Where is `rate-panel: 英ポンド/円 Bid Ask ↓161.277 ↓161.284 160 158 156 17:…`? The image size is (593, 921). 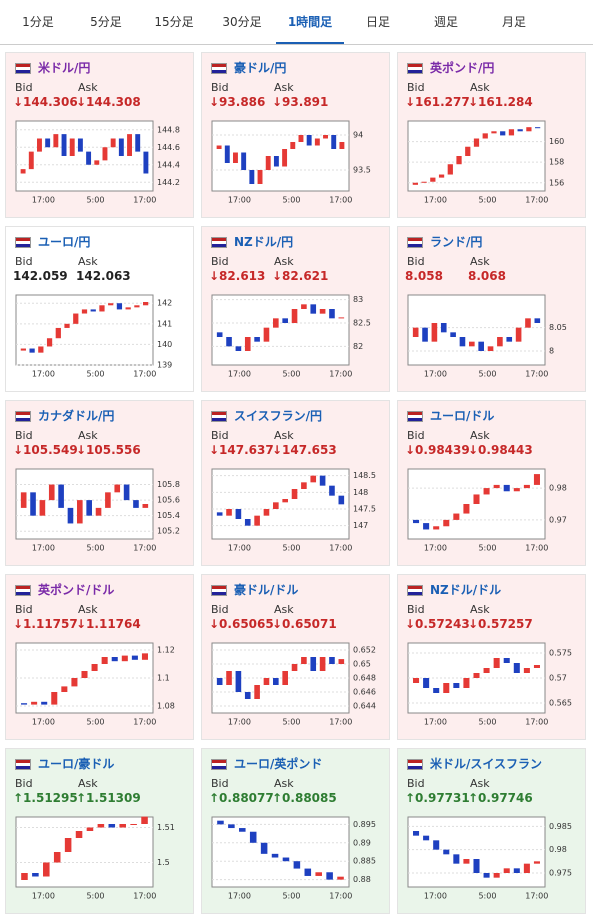 rate-panel: 英ポンド/円 Bid Ask ↓161.277 ↓161.284 160 158 156 17:… is located at coordinates (491, 135).